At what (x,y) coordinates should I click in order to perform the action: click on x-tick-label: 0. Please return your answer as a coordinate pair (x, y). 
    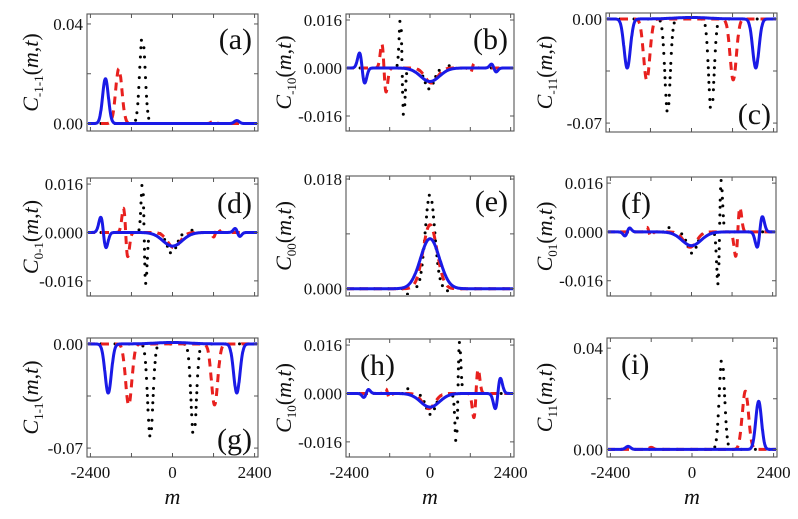
    Looking at the image, I should click on (430, 472).